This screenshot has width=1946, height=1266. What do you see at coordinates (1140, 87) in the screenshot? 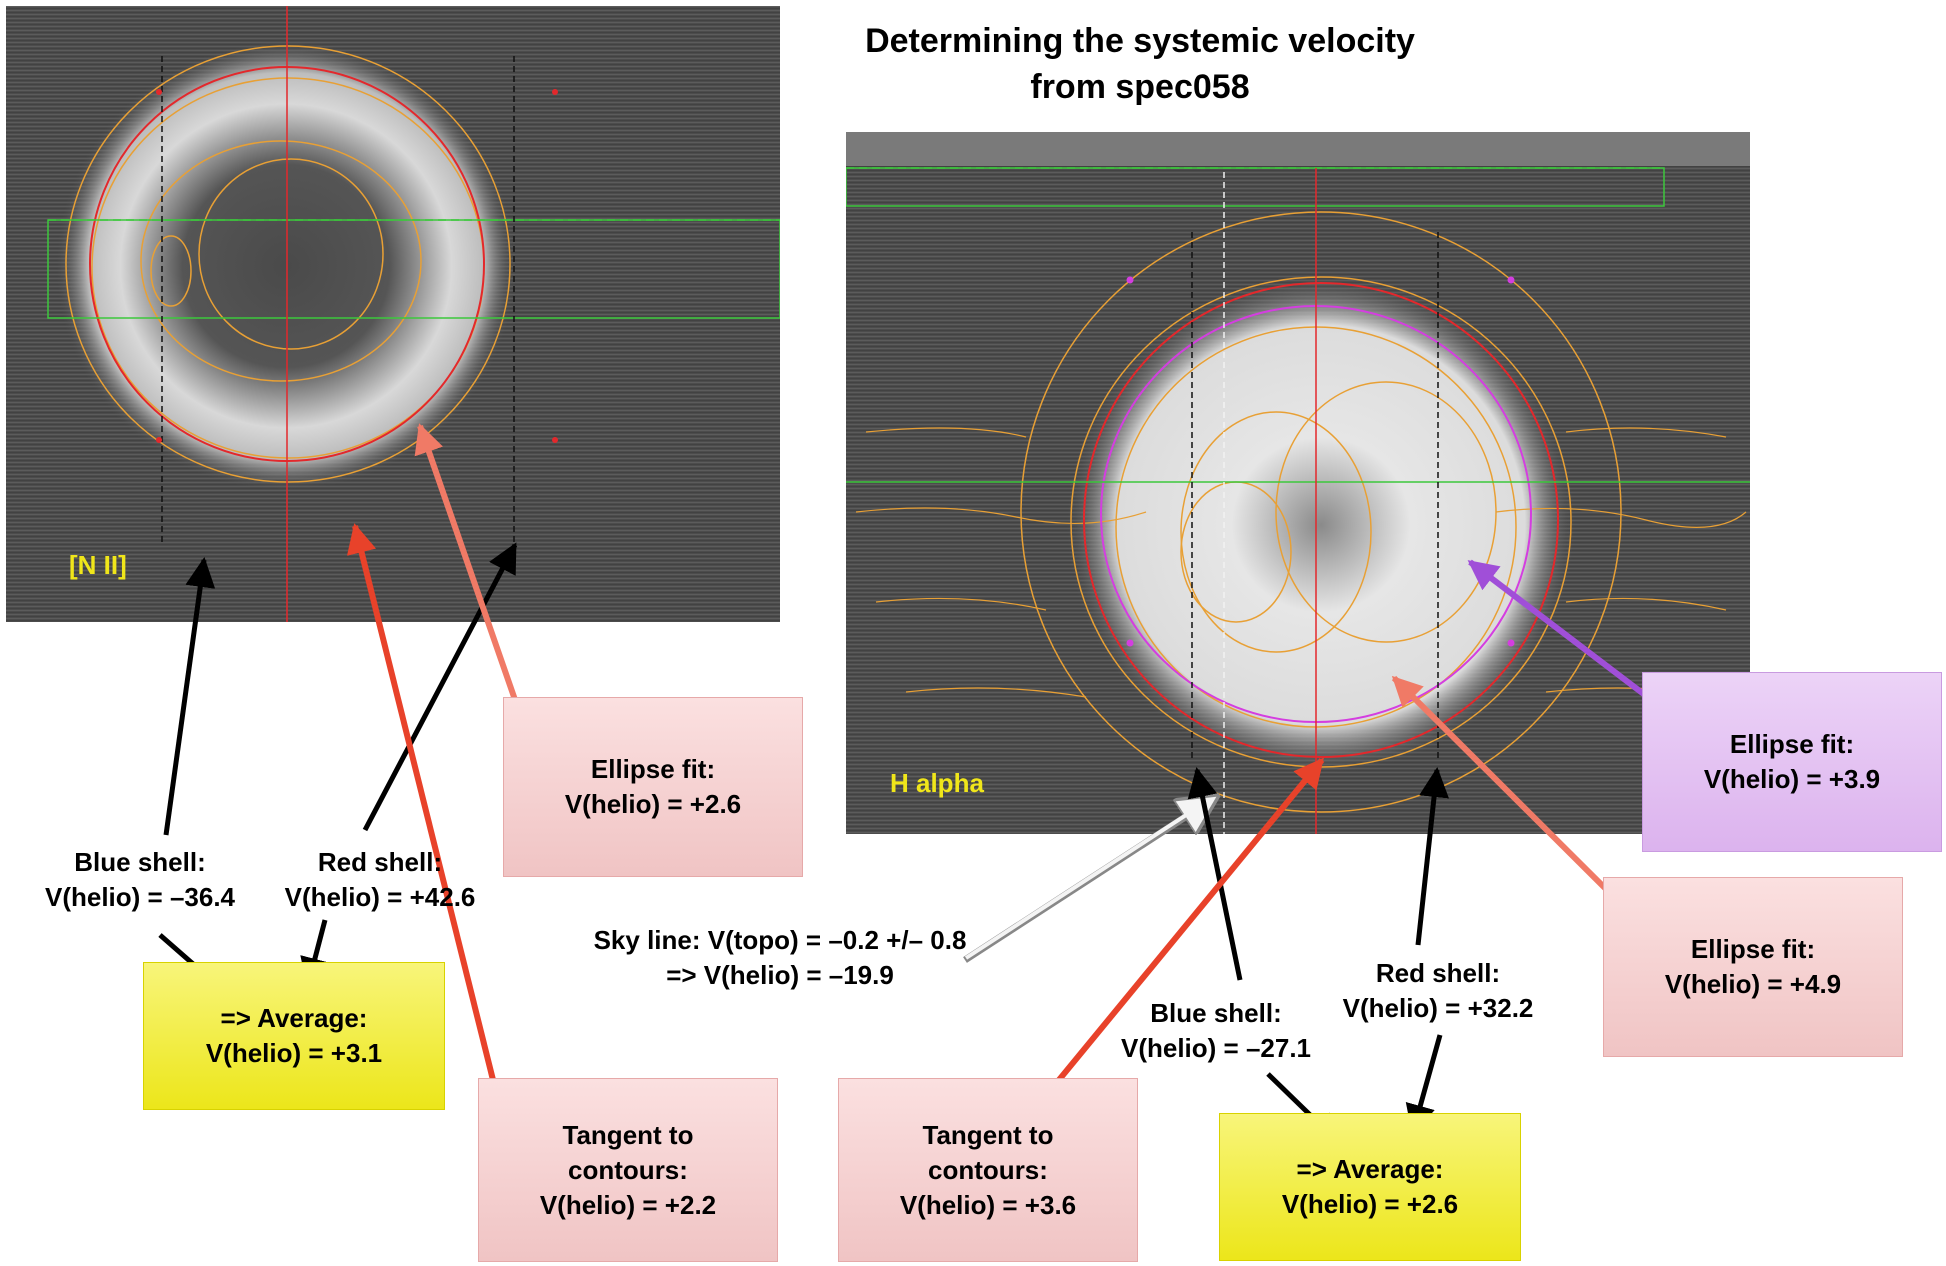
I see `title-line-2: from spec058` at bounding box center [1140, 87].